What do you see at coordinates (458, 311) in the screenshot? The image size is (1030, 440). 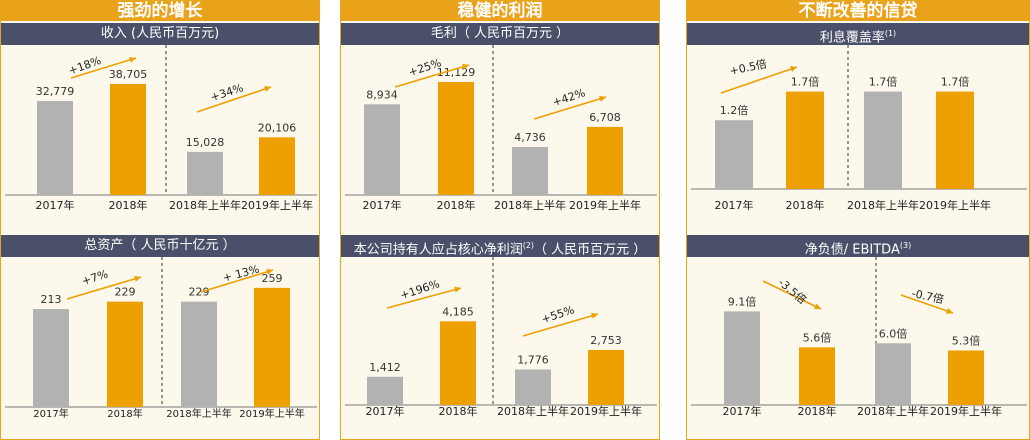 I see `data-label: 4,185` at bounding box center [458, 311].